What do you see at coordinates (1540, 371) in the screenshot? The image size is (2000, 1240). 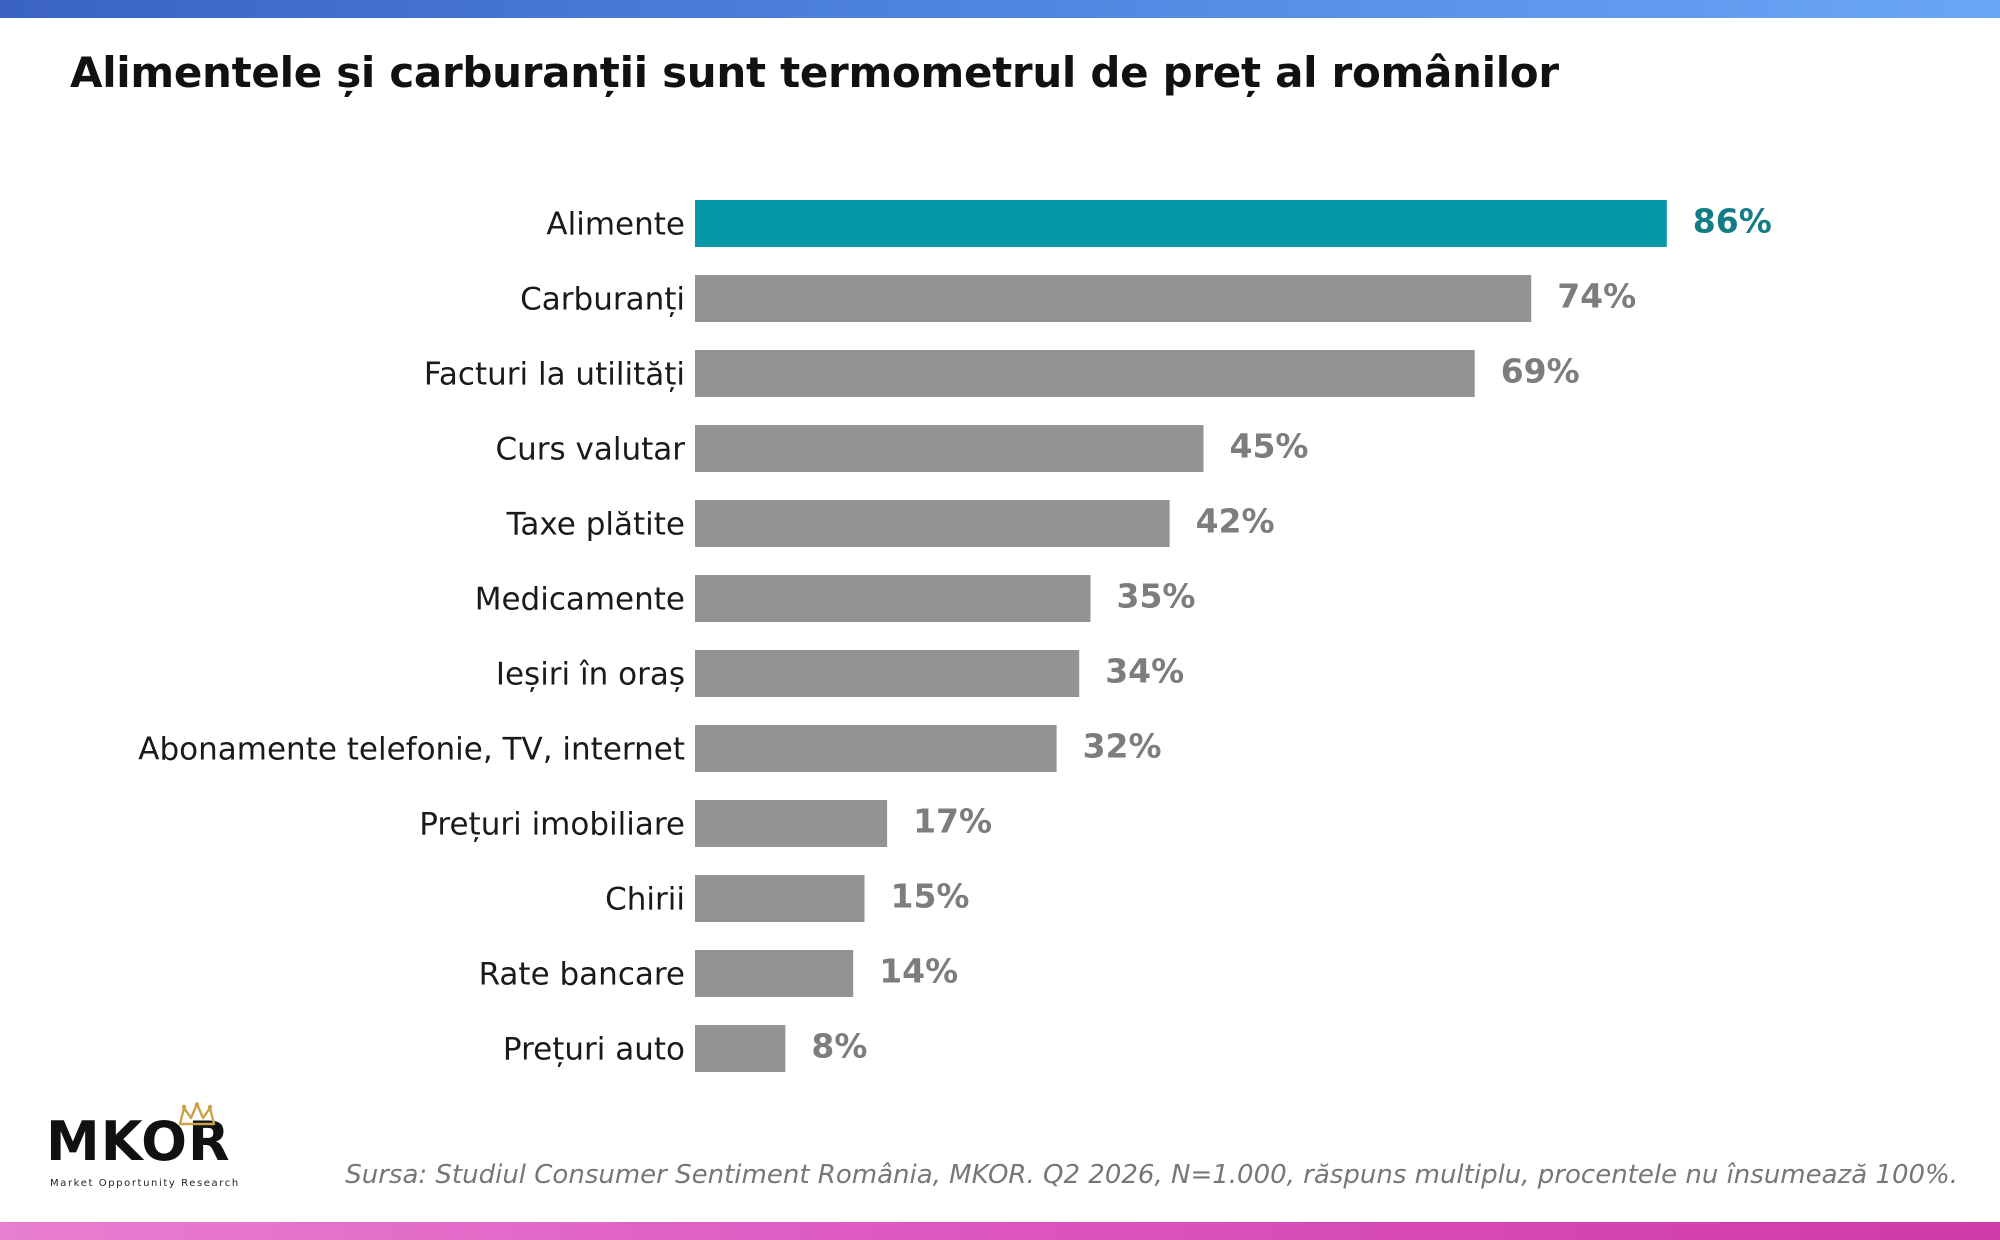 I see `value-label: 69%` at bounding box center [1540, 371].